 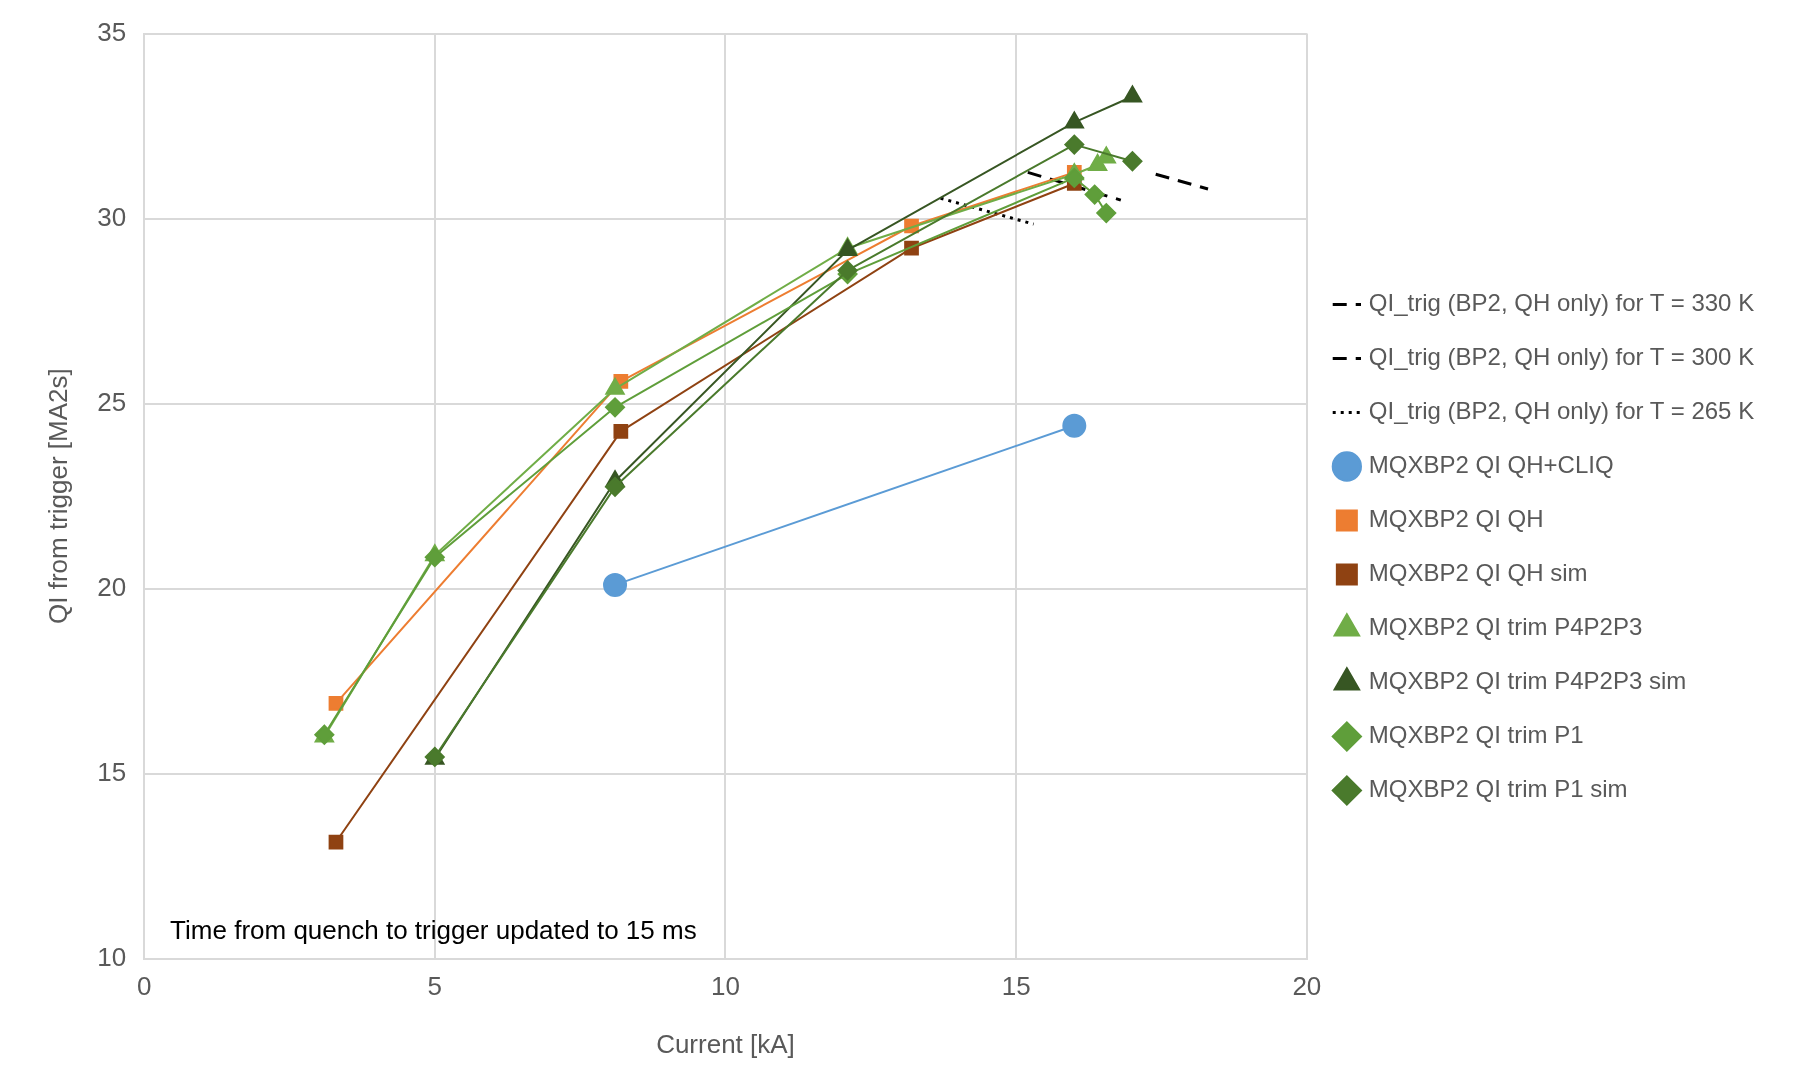 I want to click on legend-label: QI_trig (BP2, QH only) for T = 265 K, so click(x=1561, y=411).